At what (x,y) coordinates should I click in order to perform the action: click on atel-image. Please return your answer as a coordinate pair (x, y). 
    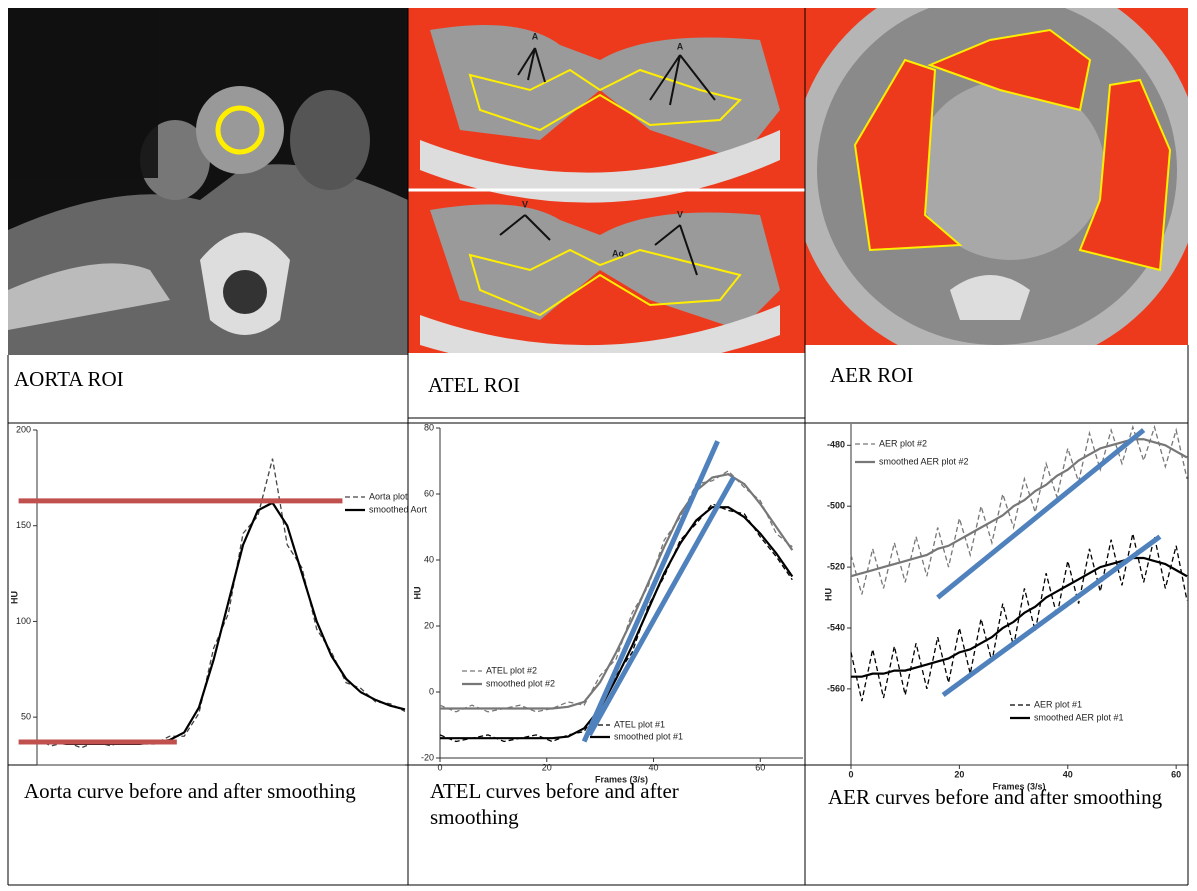
    Looking at the image, I should click on (606, 180).